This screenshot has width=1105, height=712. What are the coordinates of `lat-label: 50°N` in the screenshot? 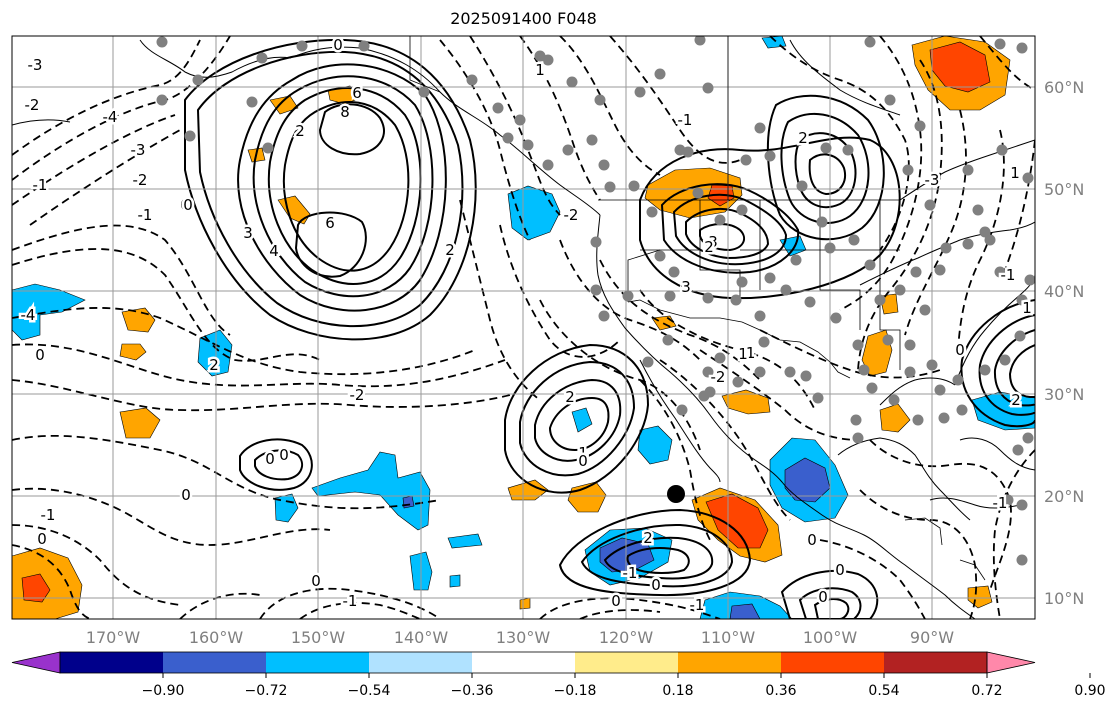 It's located at (1064, 189).